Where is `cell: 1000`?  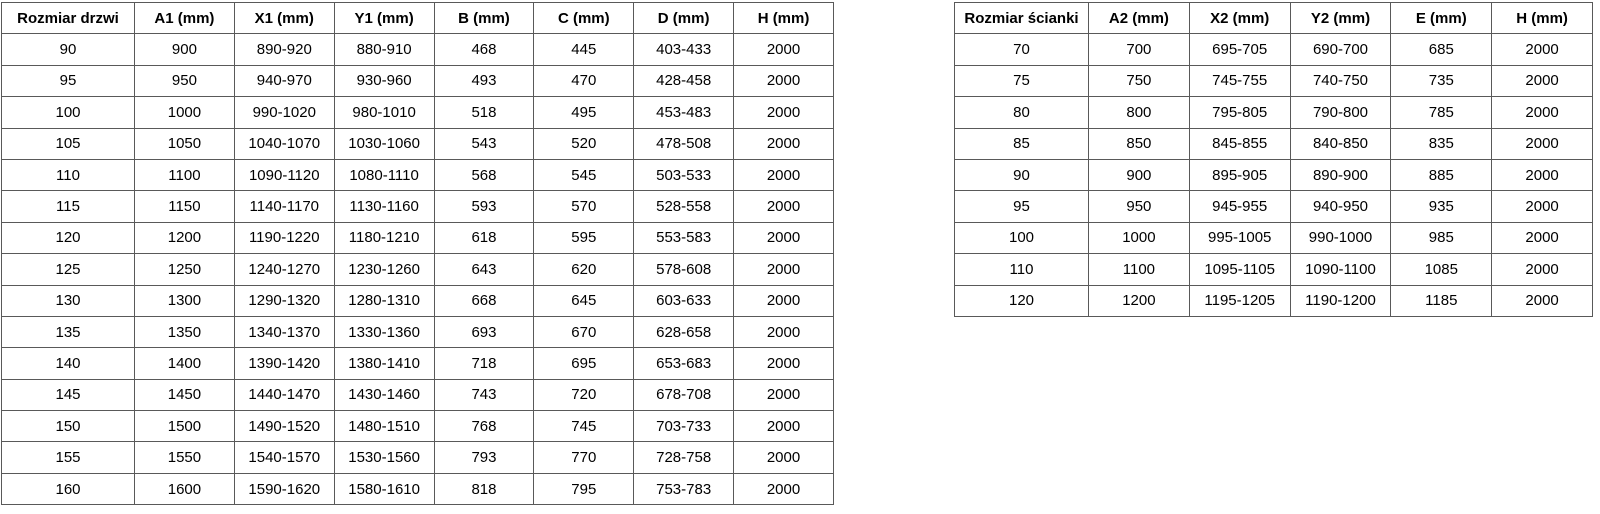
cell: 1000 is located at coordinates (184, 112).